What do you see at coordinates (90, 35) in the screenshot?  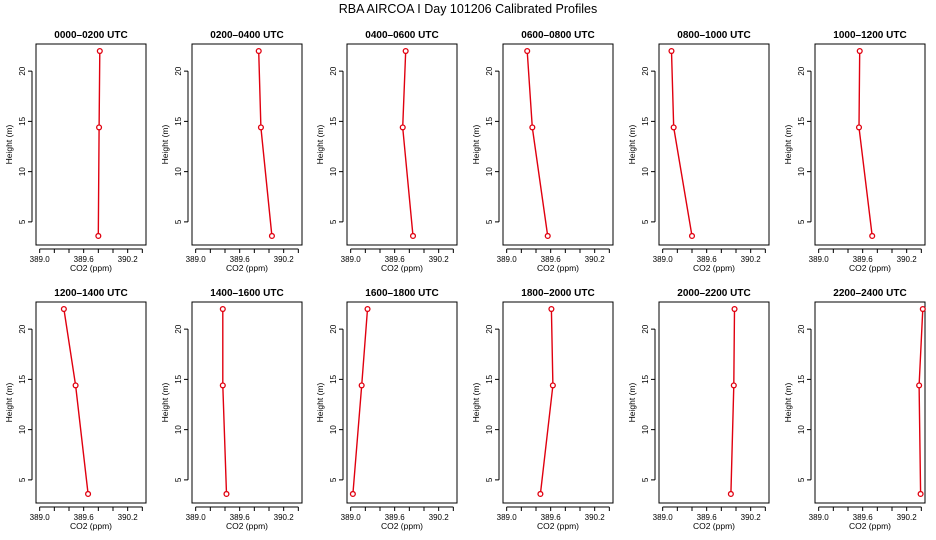 I see `panel-title: 0000–0200 UTC` at bounding box center [90, 35].